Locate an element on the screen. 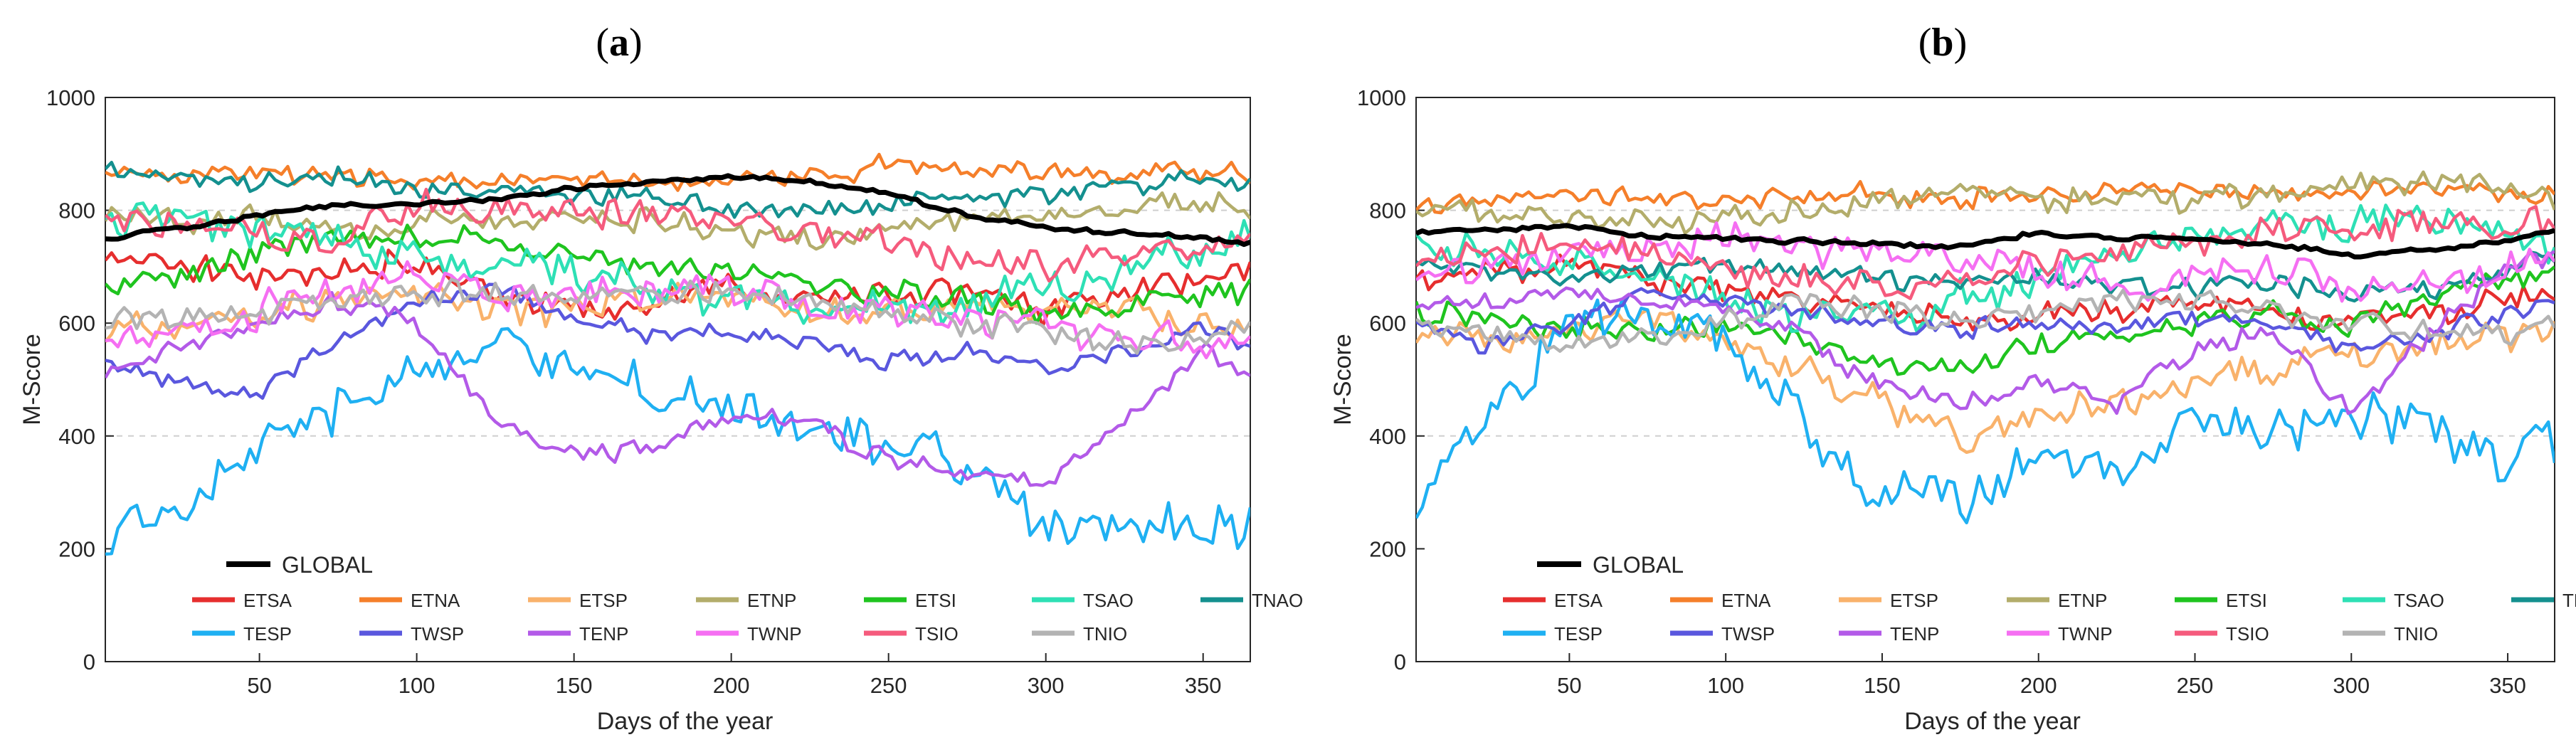 The image size is (2576, 747). series-line-etsp is located at coordinates (1986, 381).